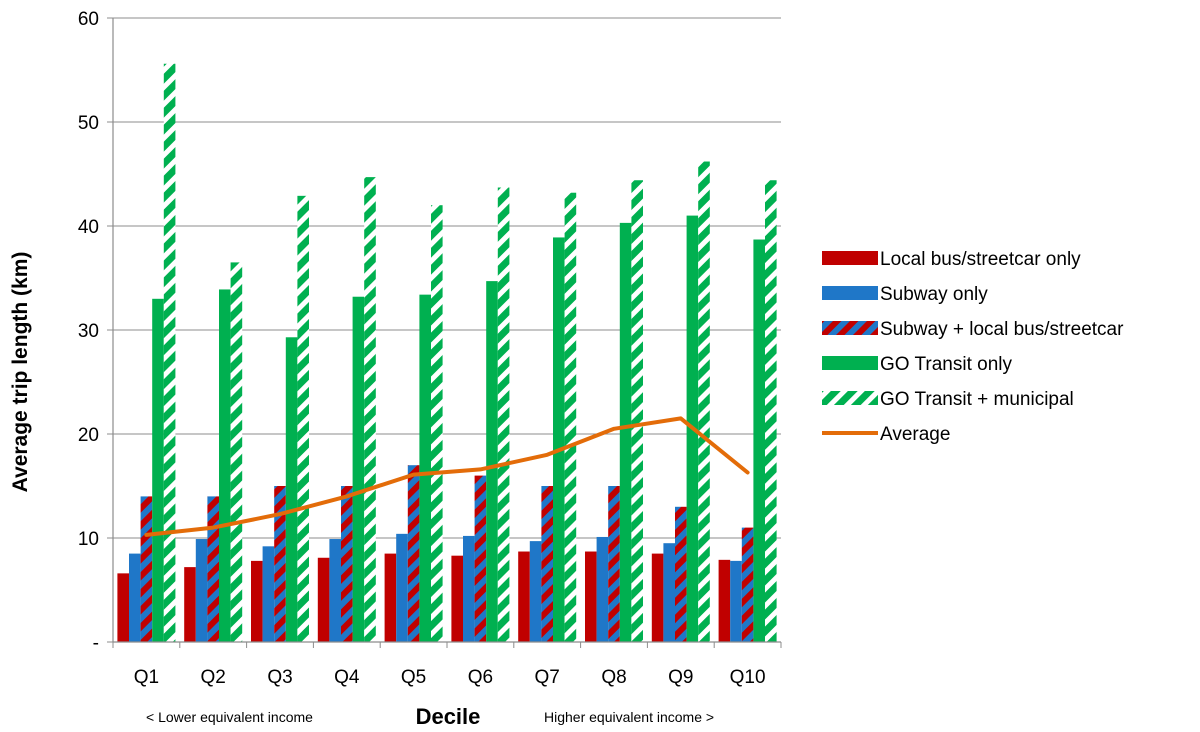  What do you see at coordinates (850, 328) in the screenshot?
I see `legend-swatch-subway-local-bus-streetcar` at bounding box center [850, 328].